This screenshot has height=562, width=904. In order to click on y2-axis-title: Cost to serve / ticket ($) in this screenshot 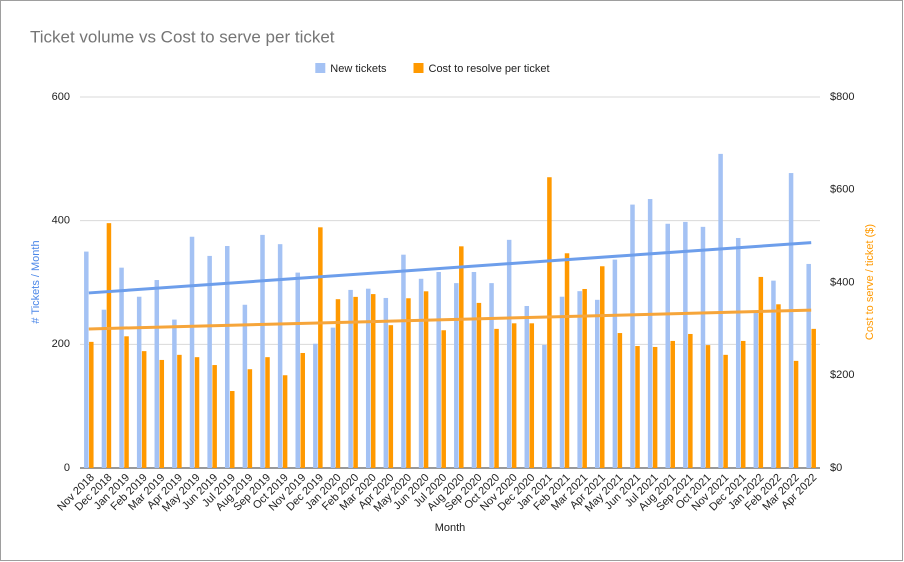, I will do `click(870, 282)`.